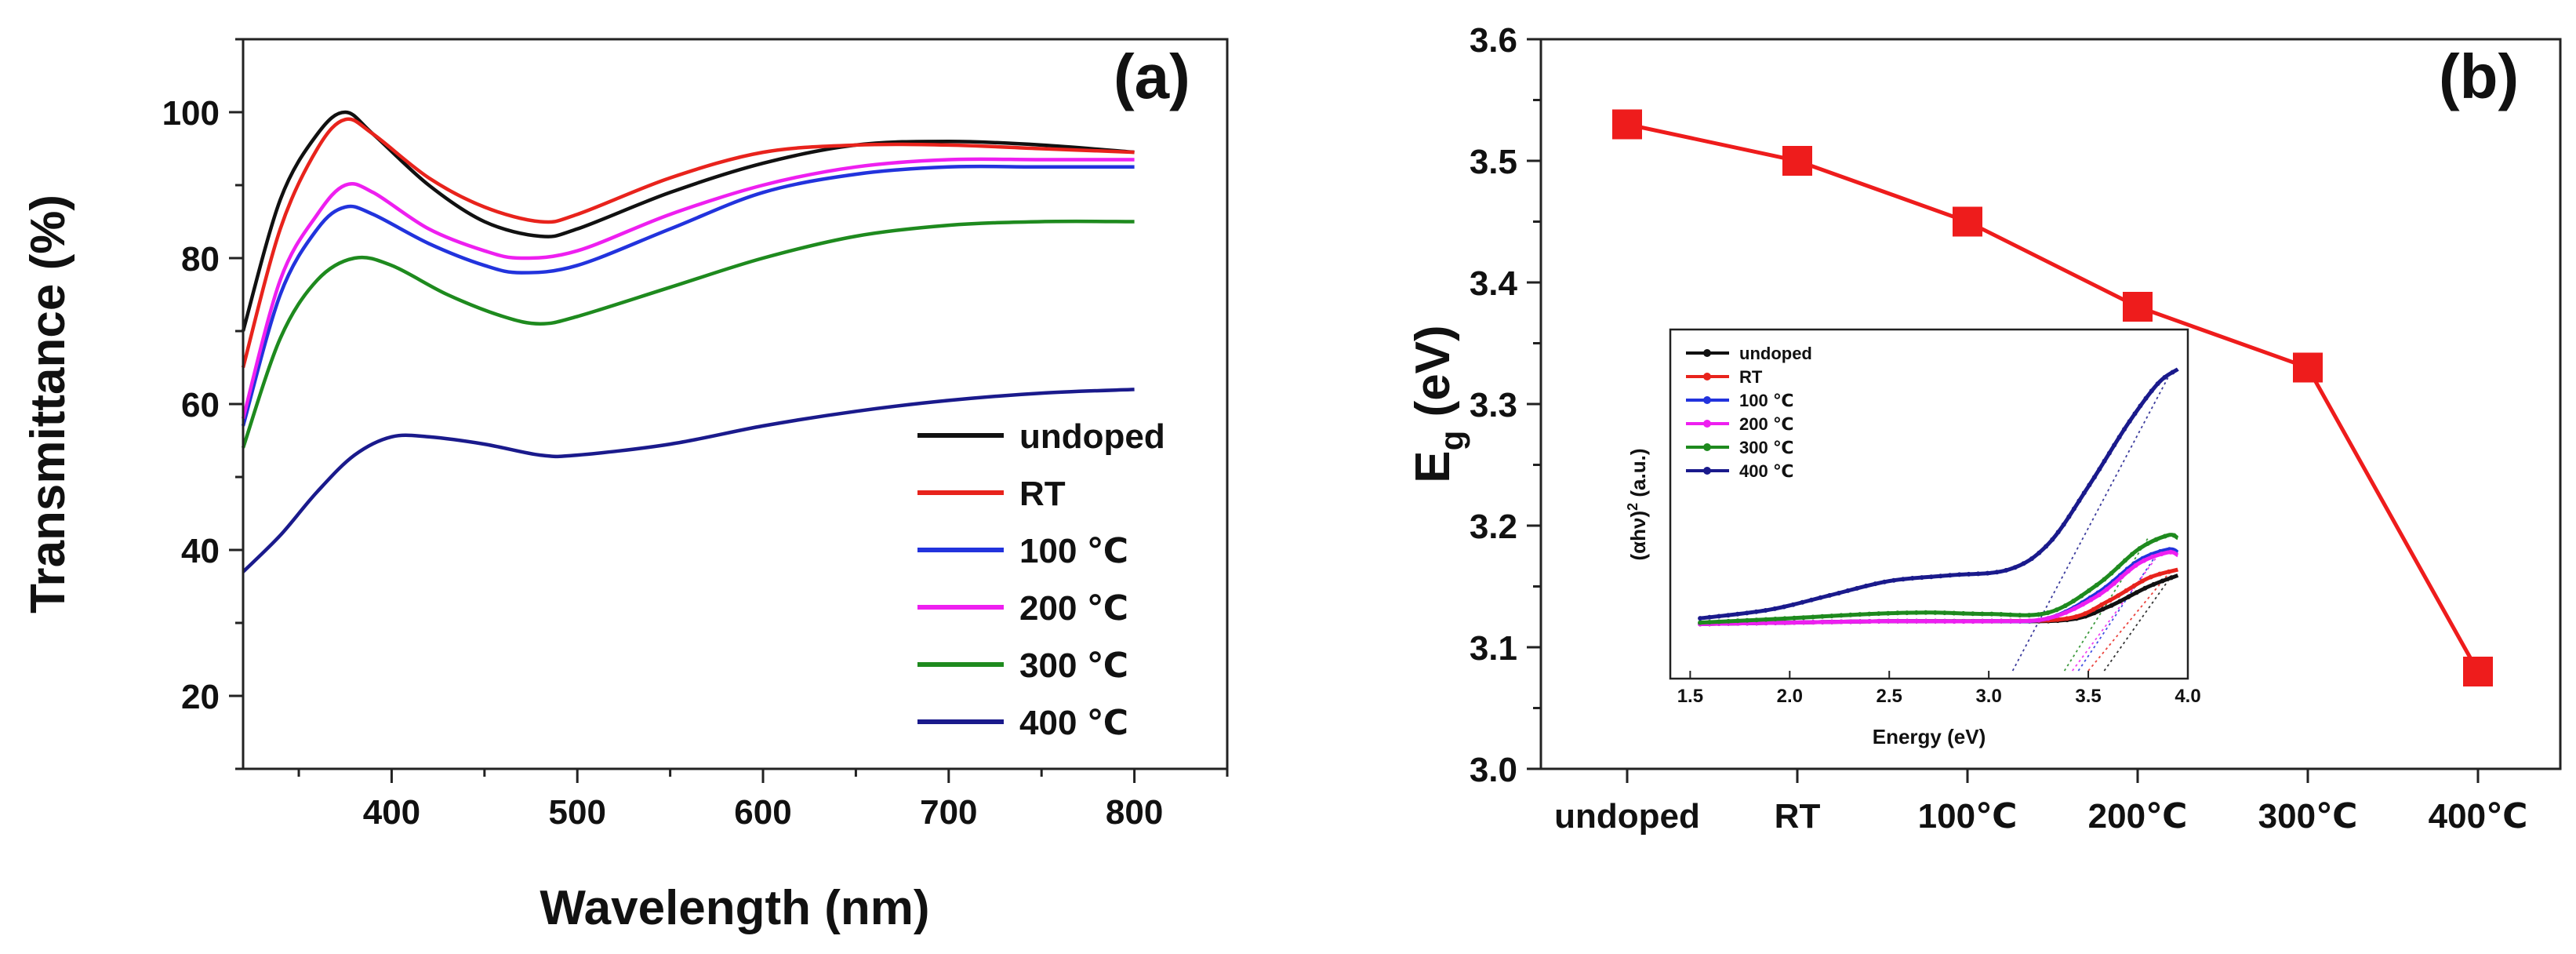 The height and width of the screenshot is (954, 2576). Describe the element at coordinates (1690, 696) in the screenshot. I see `inset-x-tick-label-1-5: 1.5` at that location.